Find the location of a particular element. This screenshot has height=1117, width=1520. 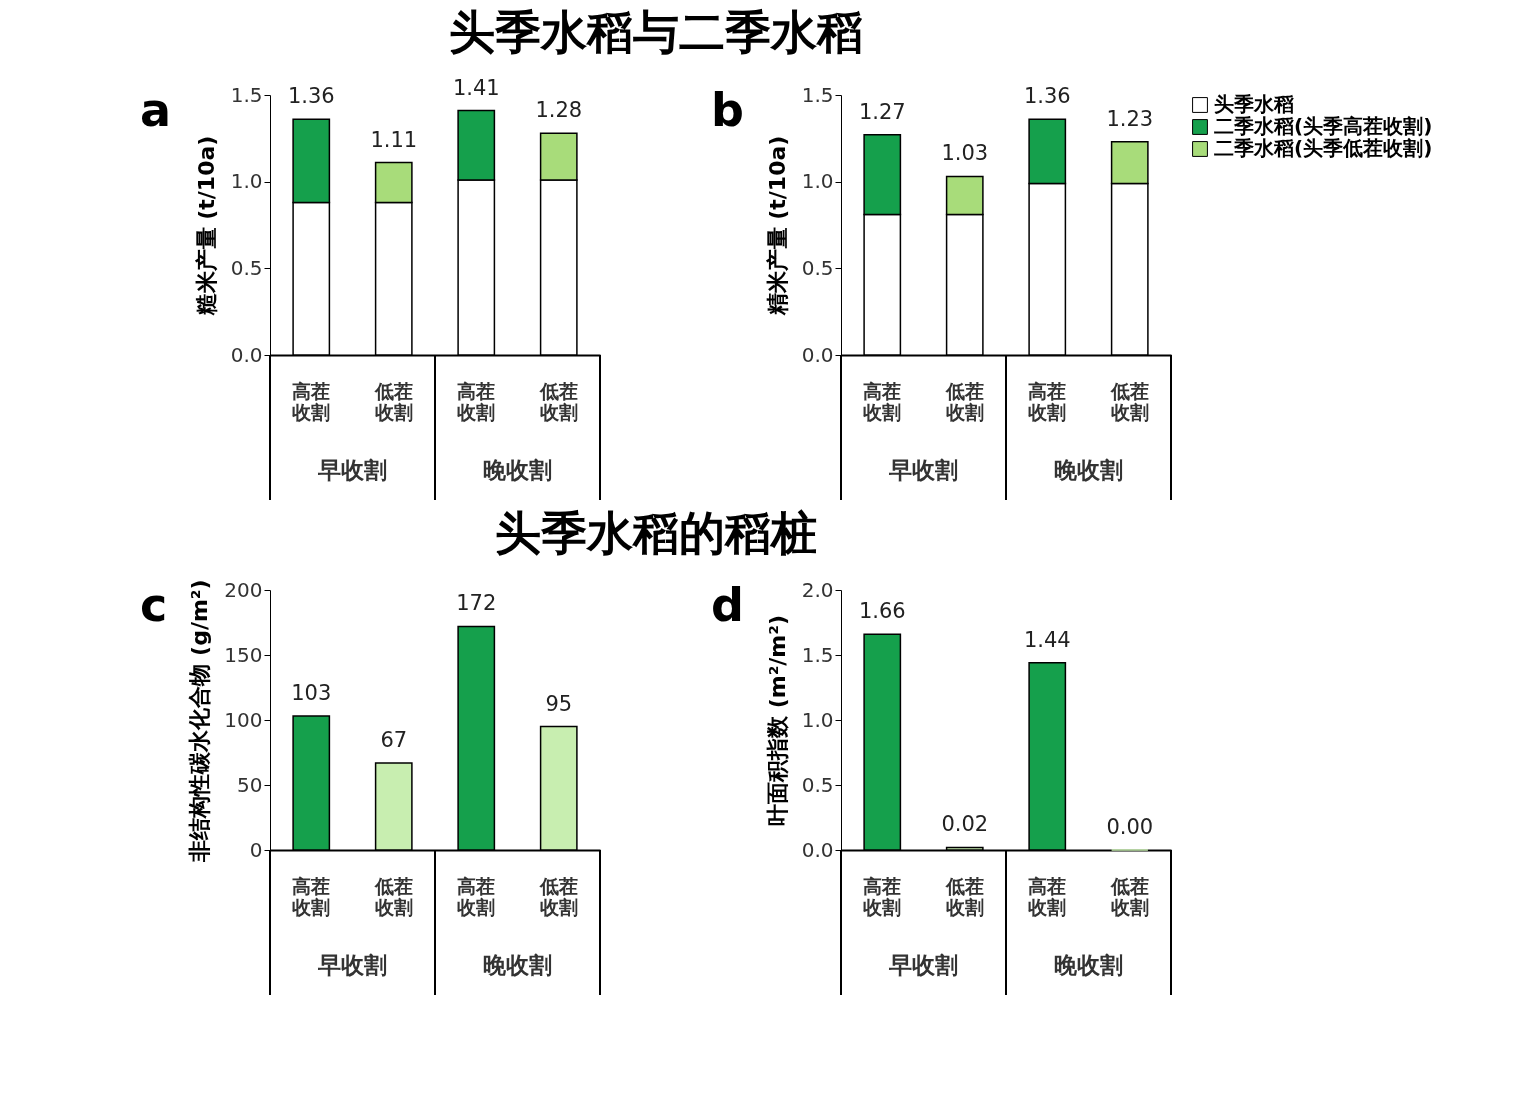

total-label: 1.11 is located at coordinates (394, 139).